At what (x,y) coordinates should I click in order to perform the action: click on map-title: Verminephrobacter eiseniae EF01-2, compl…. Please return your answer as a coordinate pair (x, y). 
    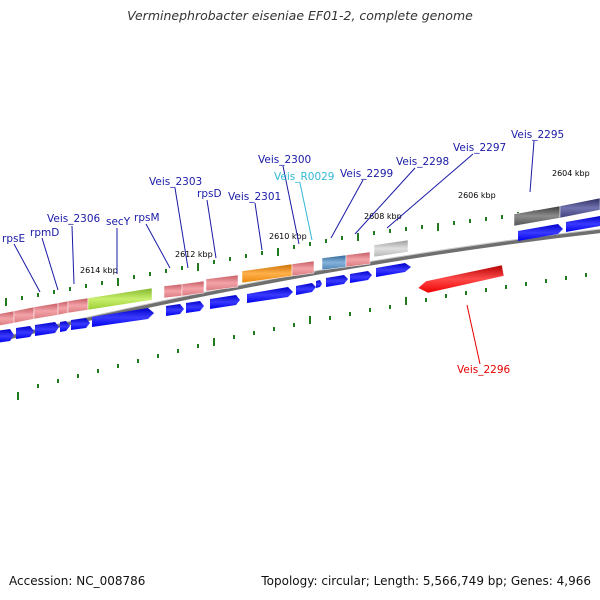
    Looking at the image, I should click on (300, 15).